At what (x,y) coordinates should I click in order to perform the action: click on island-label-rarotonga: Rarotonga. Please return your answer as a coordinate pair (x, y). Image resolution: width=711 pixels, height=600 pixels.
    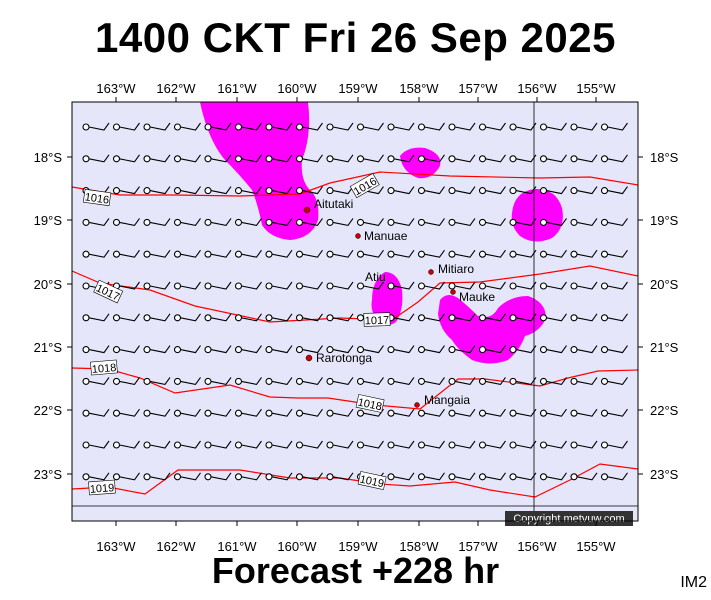
    Looking at the image, I should click on (344, 358).